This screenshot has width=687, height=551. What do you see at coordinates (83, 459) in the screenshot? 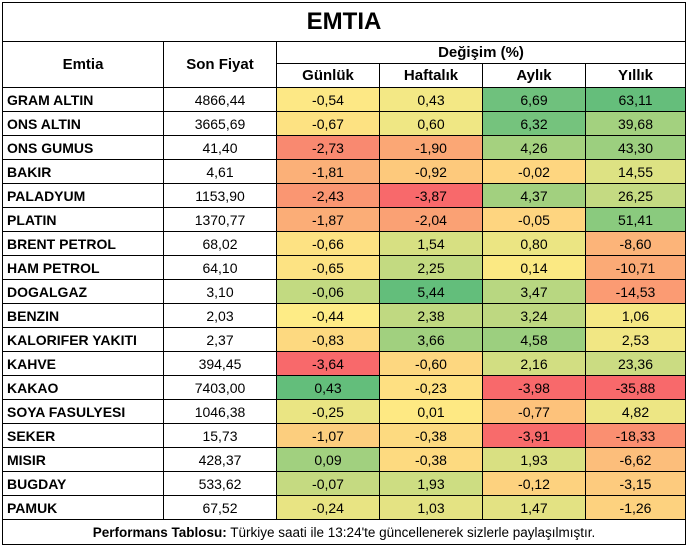
I see `commodity-name: MISIR` at bounding box center [83, 459].